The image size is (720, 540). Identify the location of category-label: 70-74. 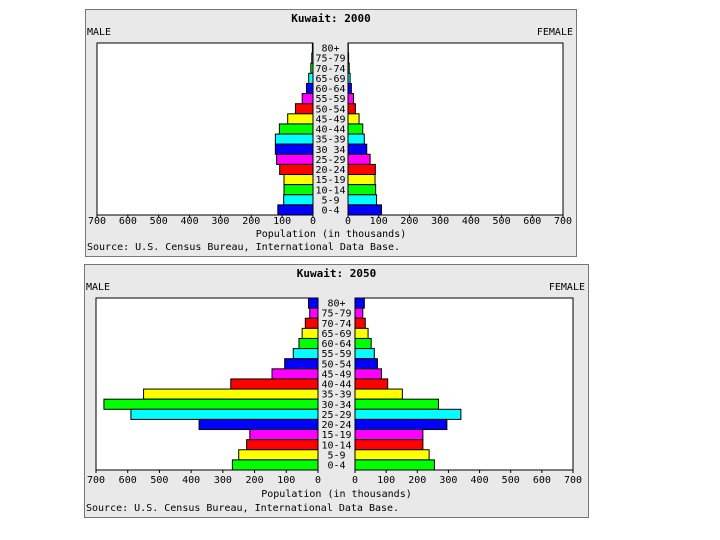
(336, 324).